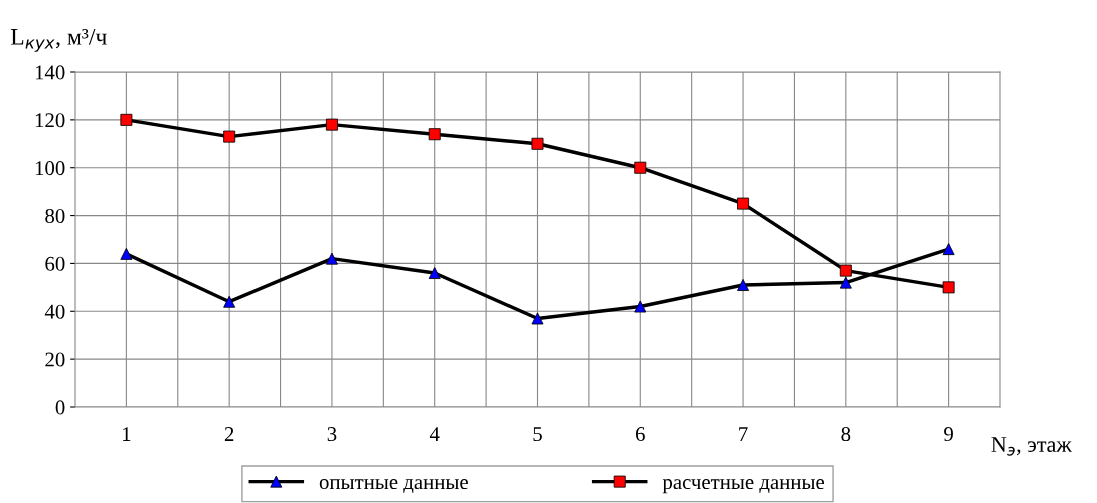 This screenshot has height=503, width=1097. What do you see at coordinates (55, 215) in the screenshot?
I see `y-tick-label: 80` at bounding box center [55, 215].